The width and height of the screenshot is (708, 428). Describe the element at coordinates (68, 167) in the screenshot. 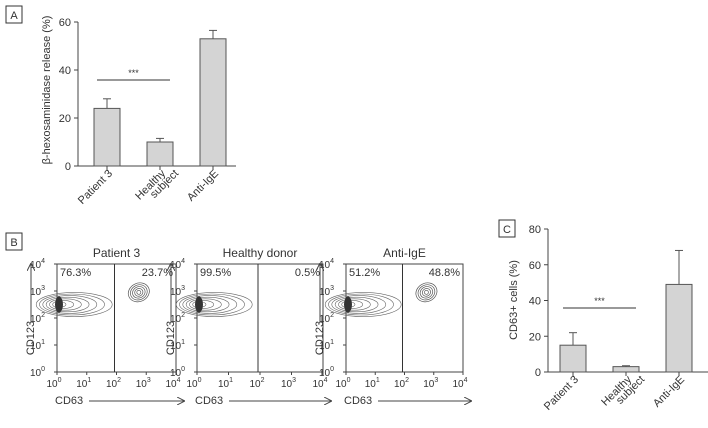

I see `y-tick-label: 0` at that location.